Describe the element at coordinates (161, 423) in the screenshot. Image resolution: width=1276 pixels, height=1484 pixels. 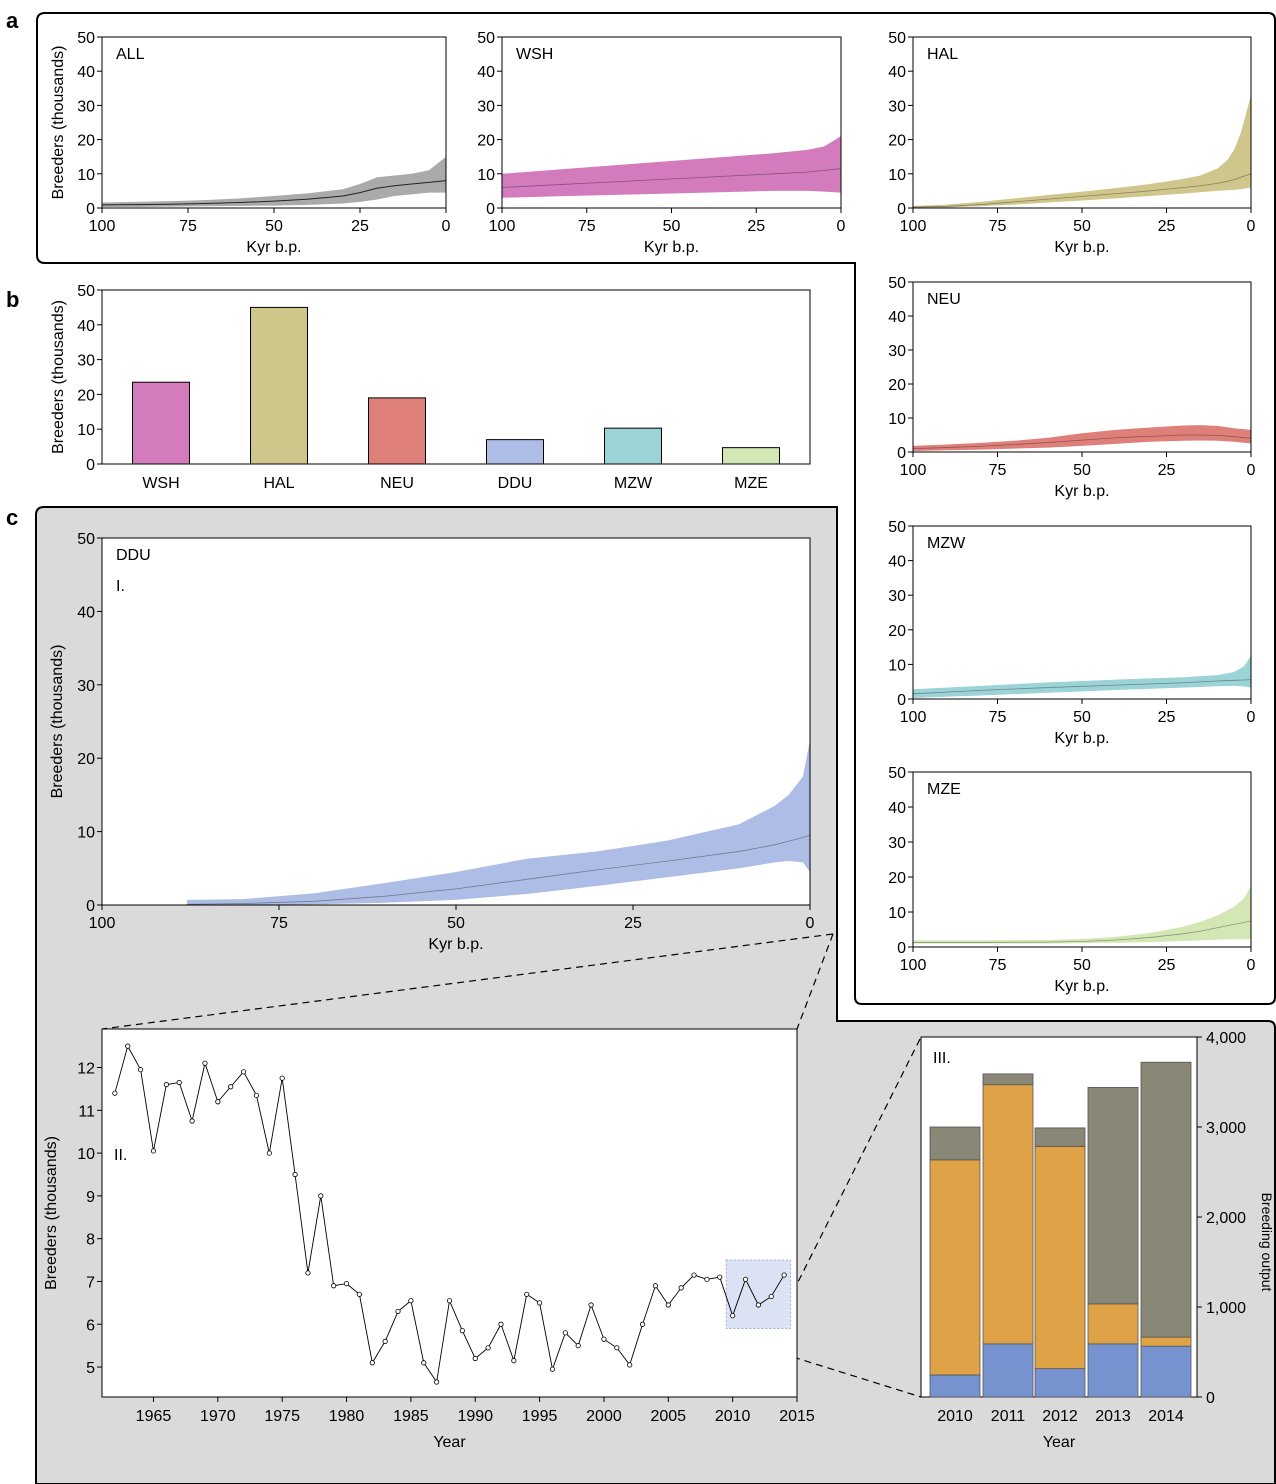
I see `bar-wsh` at that location.